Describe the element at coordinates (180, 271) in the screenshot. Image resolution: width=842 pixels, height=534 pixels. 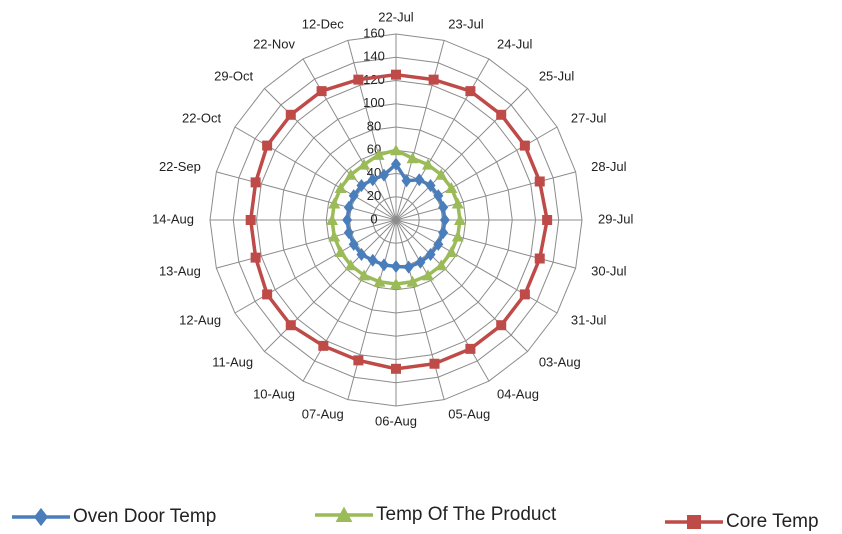
I see `category-label: 13-Aug` at that location.